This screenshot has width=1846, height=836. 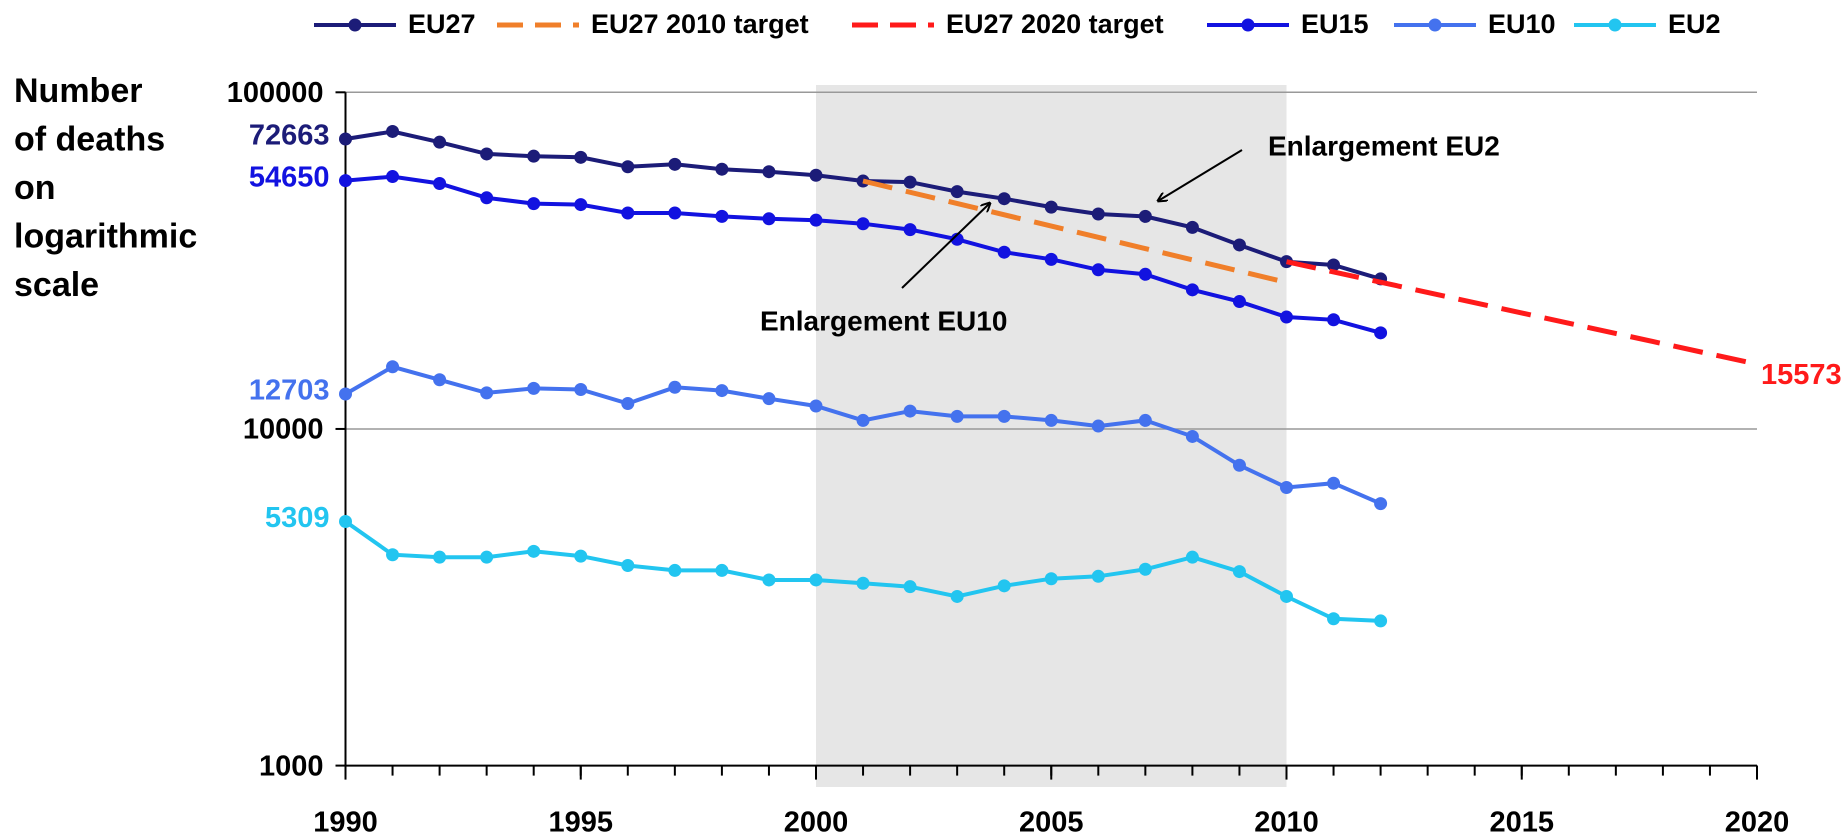 I want to click on x-tick-label: 2020, so click(x=1757, y=821).